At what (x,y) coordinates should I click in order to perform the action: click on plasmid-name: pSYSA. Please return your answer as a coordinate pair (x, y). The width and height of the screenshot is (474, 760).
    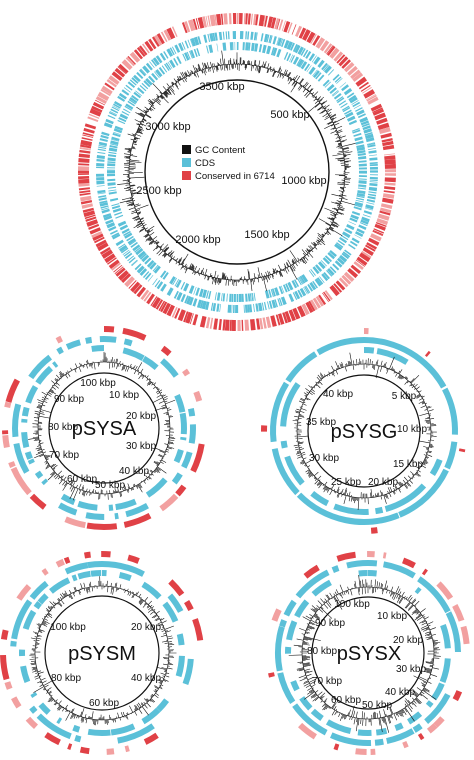
    Looking at the image, I should click on (104, 429).